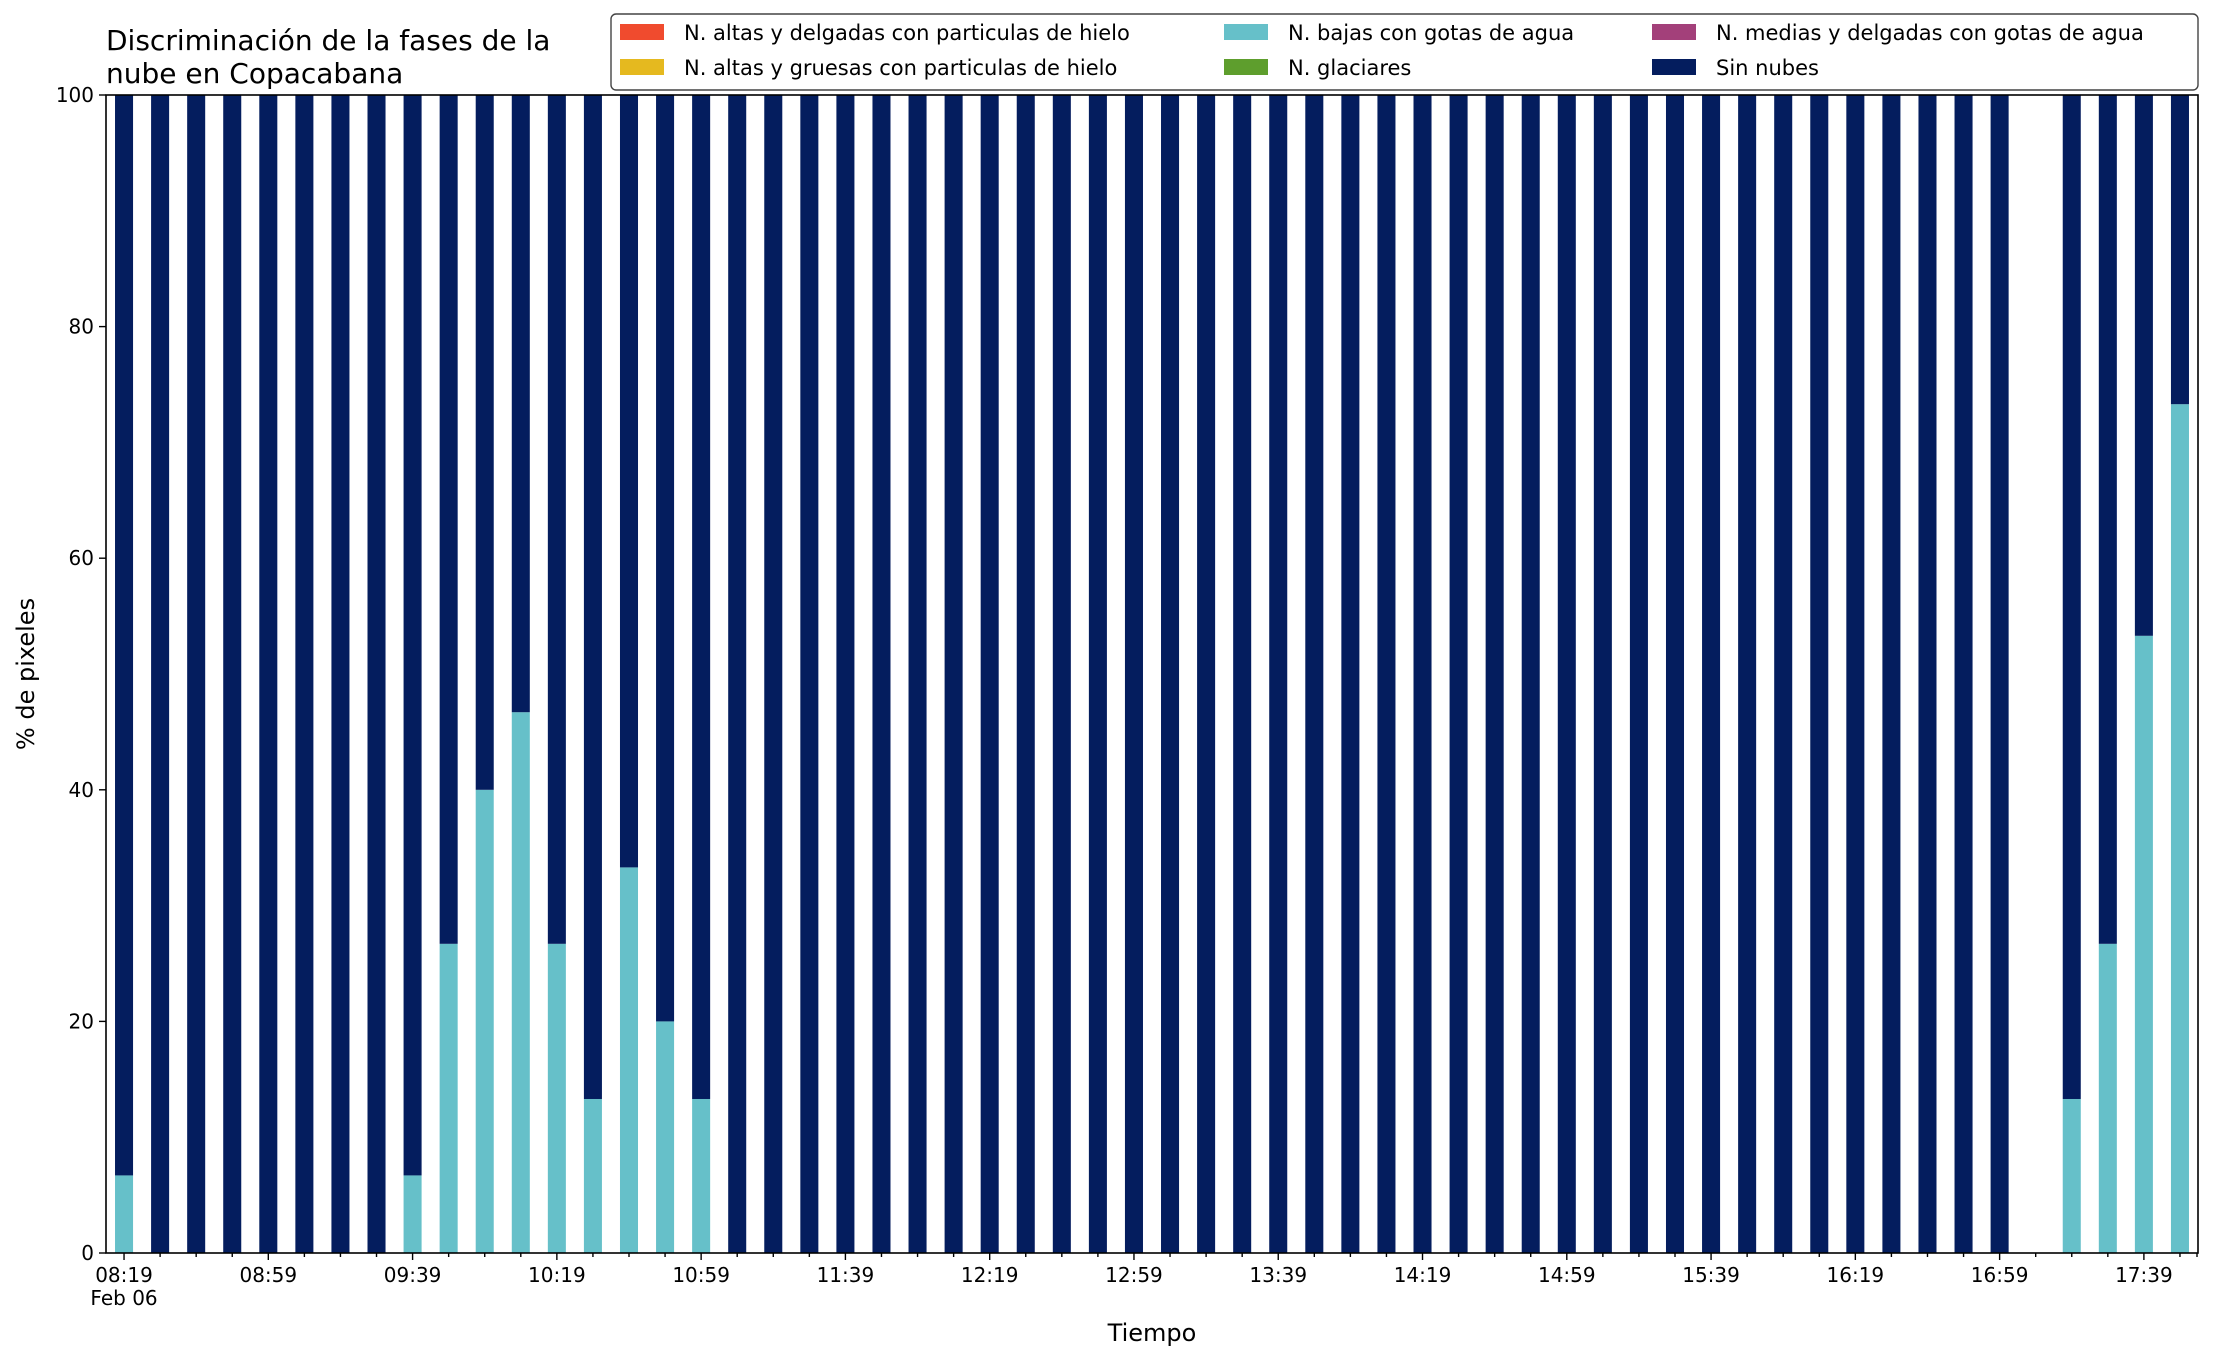 This screenshot has width=2216, height=1359. I want to click on legend-box, so click(1404, 52).